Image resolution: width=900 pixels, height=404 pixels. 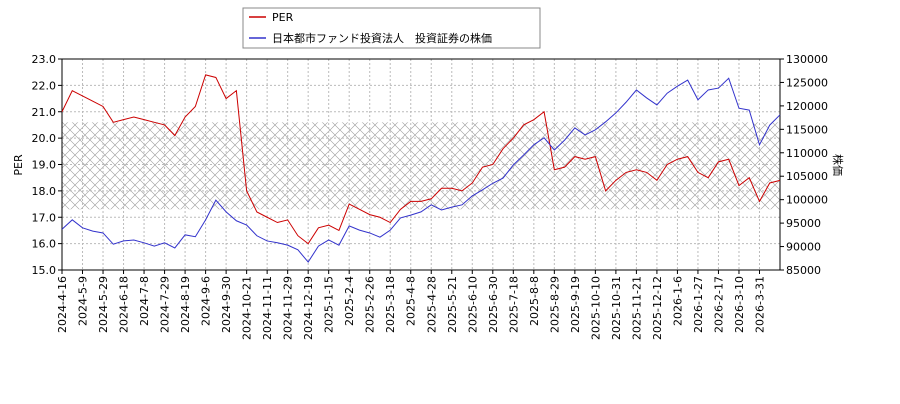 I want to click on y2-tick-label: 120000, so click(x=807, y=106).